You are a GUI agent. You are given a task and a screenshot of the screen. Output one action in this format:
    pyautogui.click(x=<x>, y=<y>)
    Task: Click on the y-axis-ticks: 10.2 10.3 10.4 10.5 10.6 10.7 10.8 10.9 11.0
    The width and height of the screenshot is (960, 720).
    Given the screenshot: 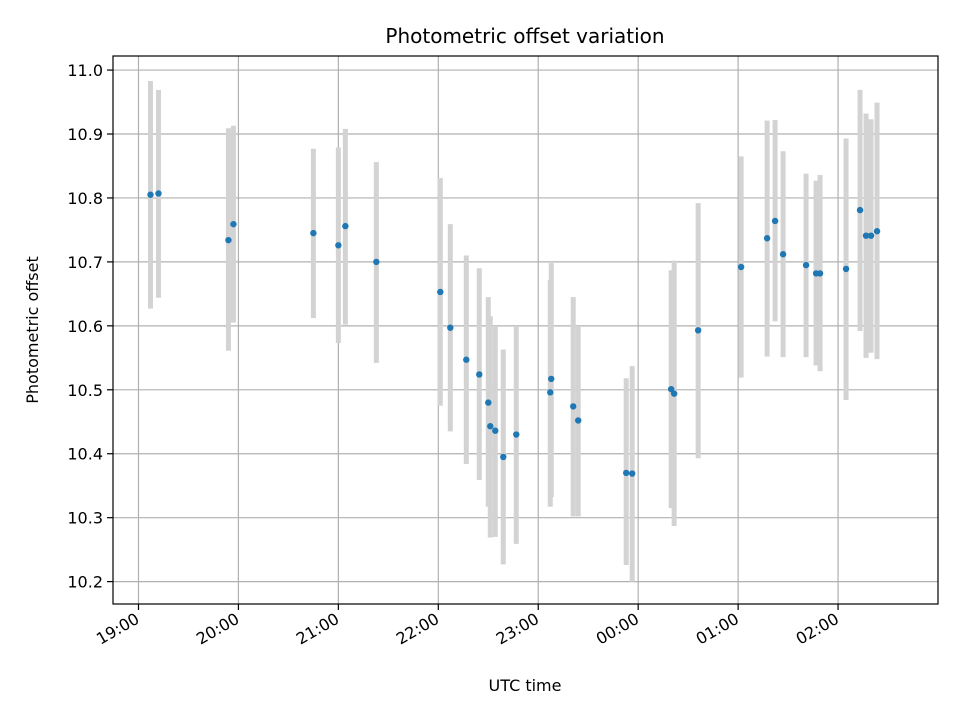 What is the action you would take?
    pyautogui.click(x=90, y=326)
    